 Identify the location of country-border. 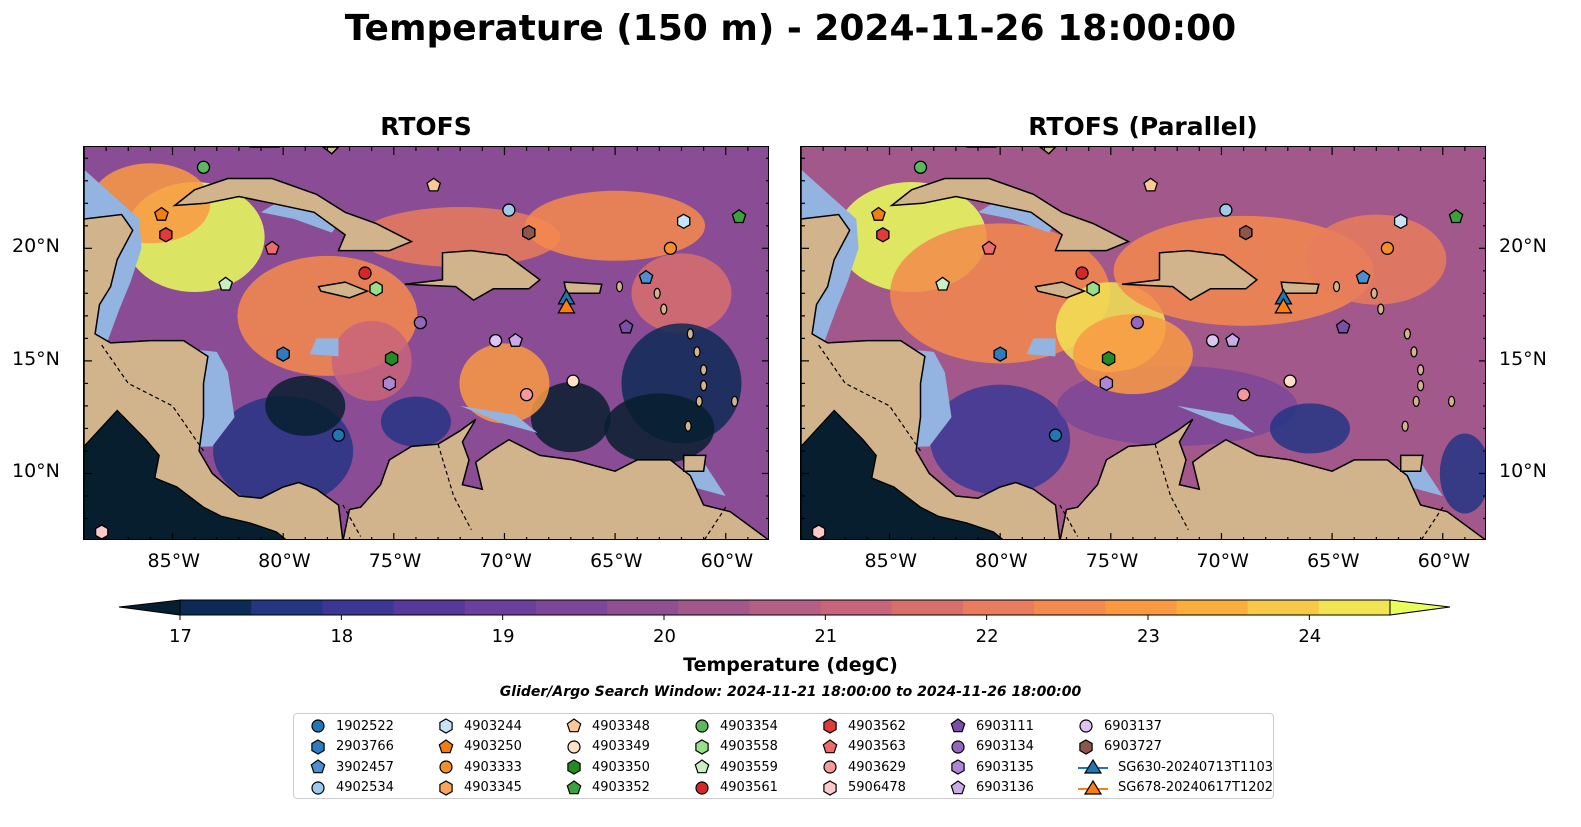
(1069, 520).